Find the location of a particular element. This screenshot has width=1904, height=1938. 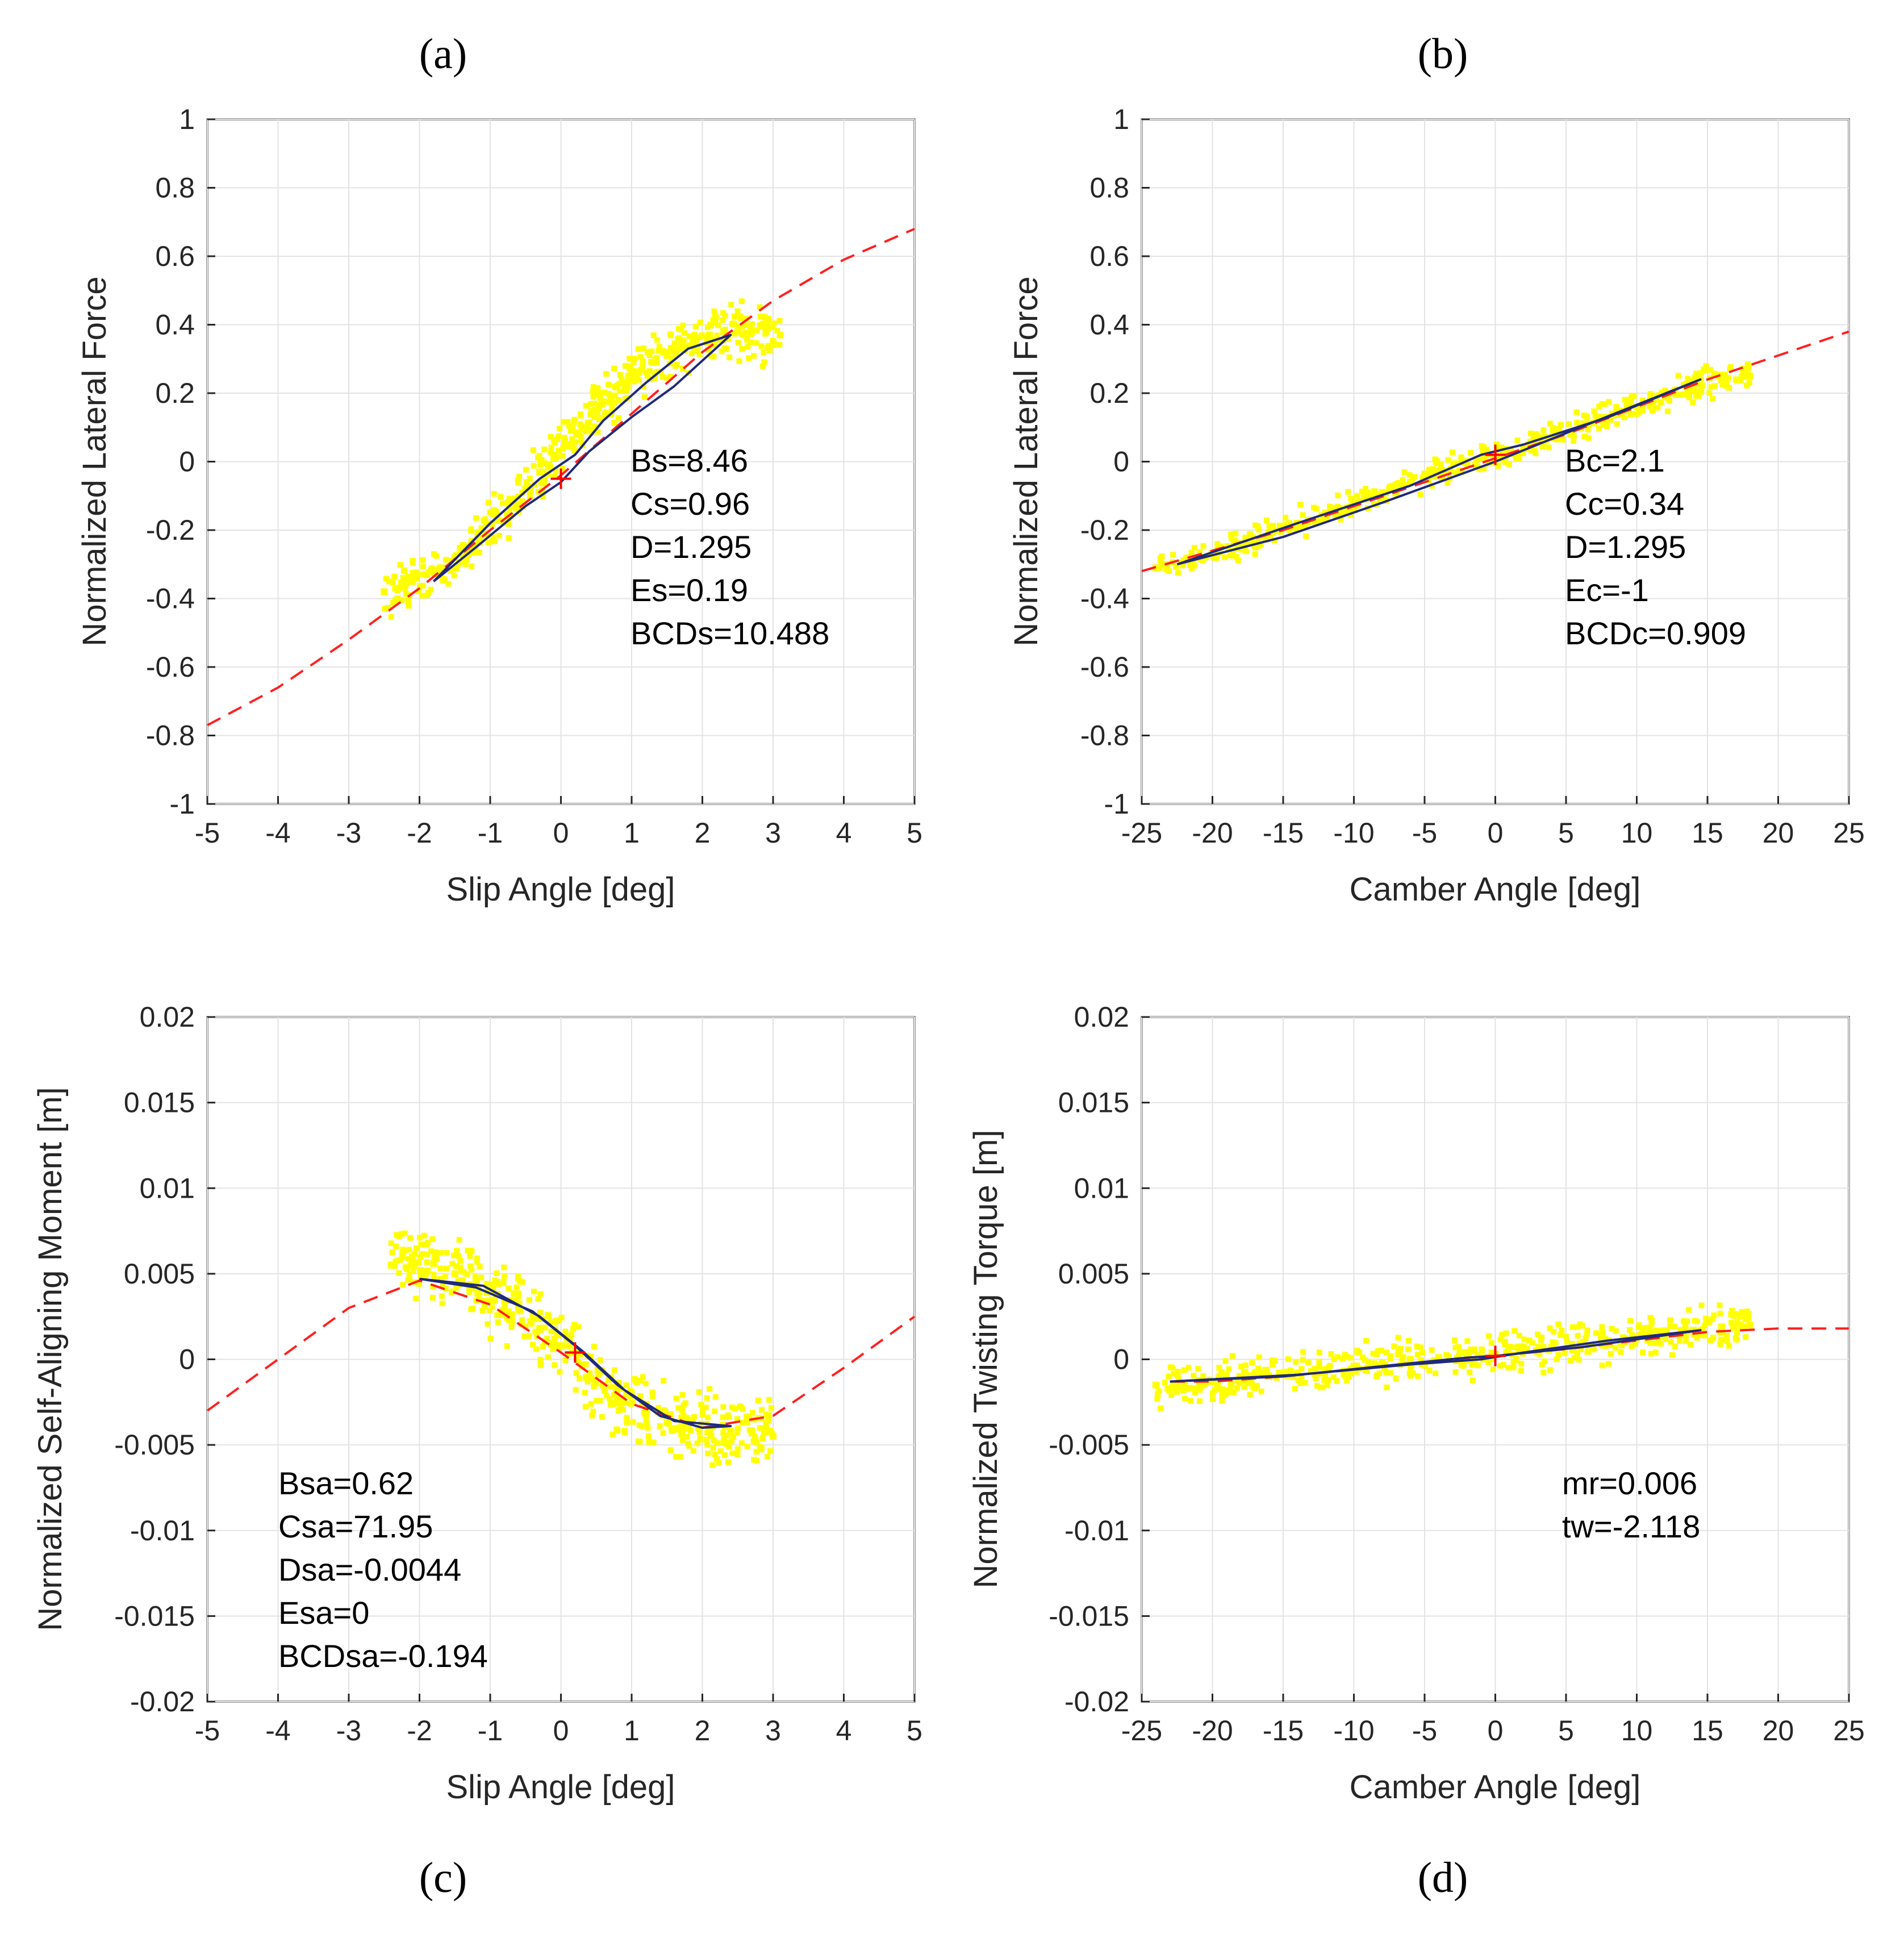

panel-d-annotation-line: tw=-2.118 is located at coordinates (1631, 1526).